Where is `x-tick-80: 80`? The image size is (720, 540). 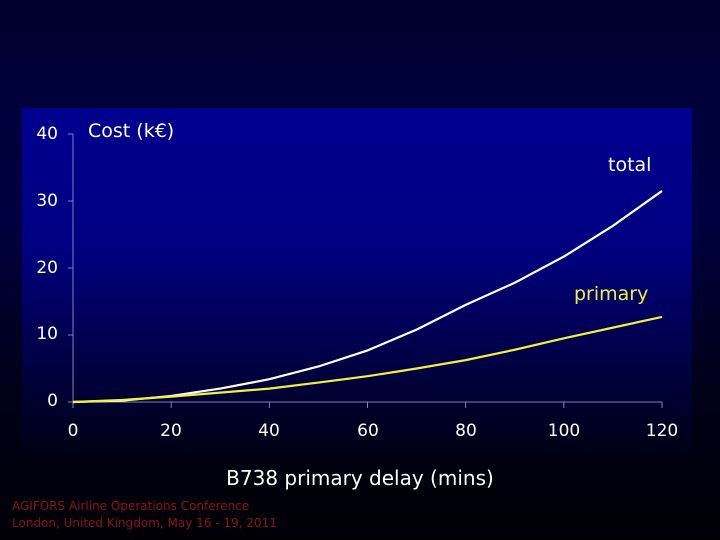 x-tick-80: 80 is located at coordinates (466, 431).